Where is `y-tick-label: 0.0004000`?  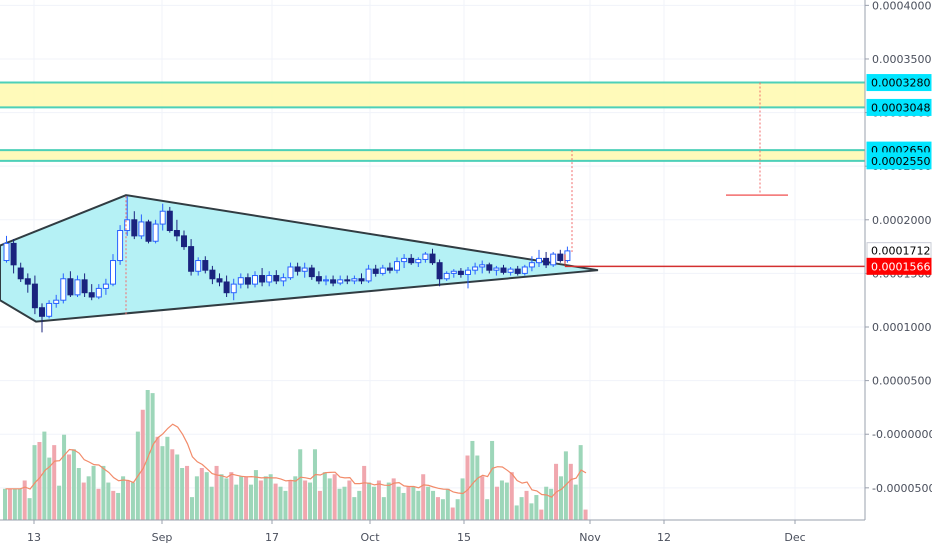
y-tick-label: 0.0004000 is located at coordinates (902, 6).